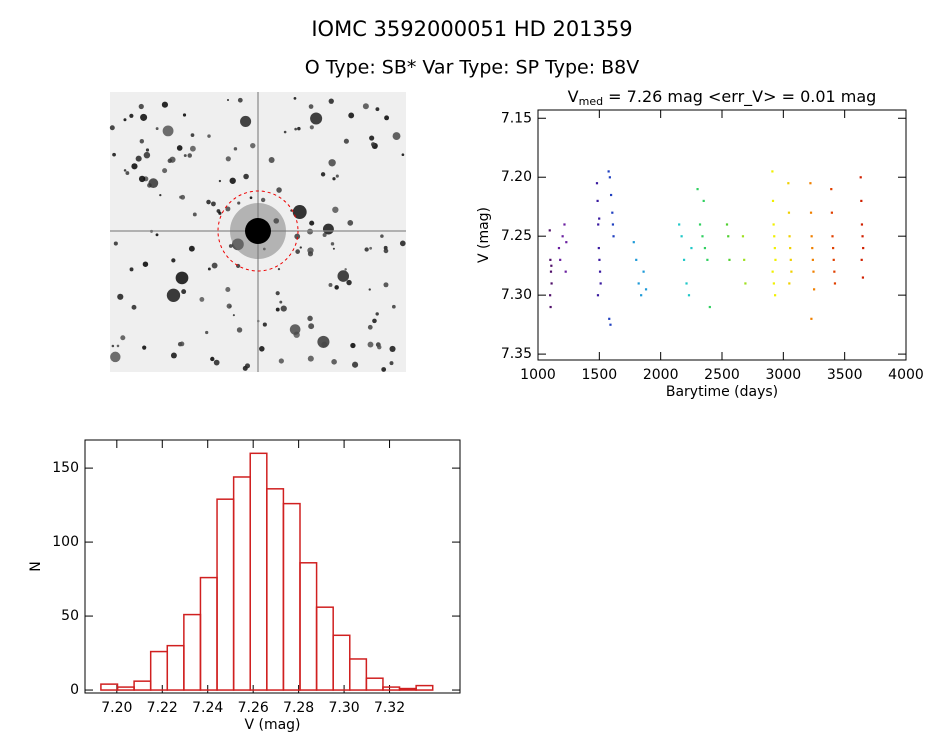 The height and width of the screenshot is (747, 944). Describe the element at coordinates (471, 29) in the screenshot. I see `page-title: IOMC 3592000051 HD 201359` at that location.